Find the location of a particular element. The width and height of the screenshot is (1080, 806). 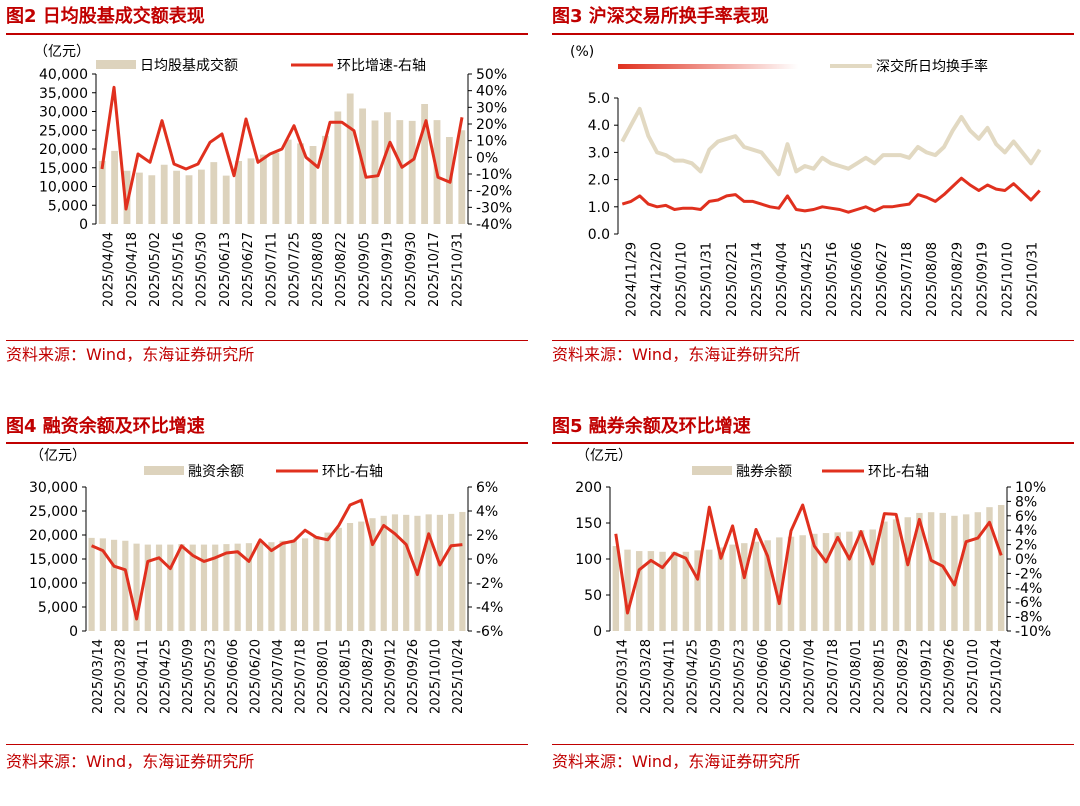

x-axis-tick-label: 2025/07/18 is located at coordinates (833, 676).